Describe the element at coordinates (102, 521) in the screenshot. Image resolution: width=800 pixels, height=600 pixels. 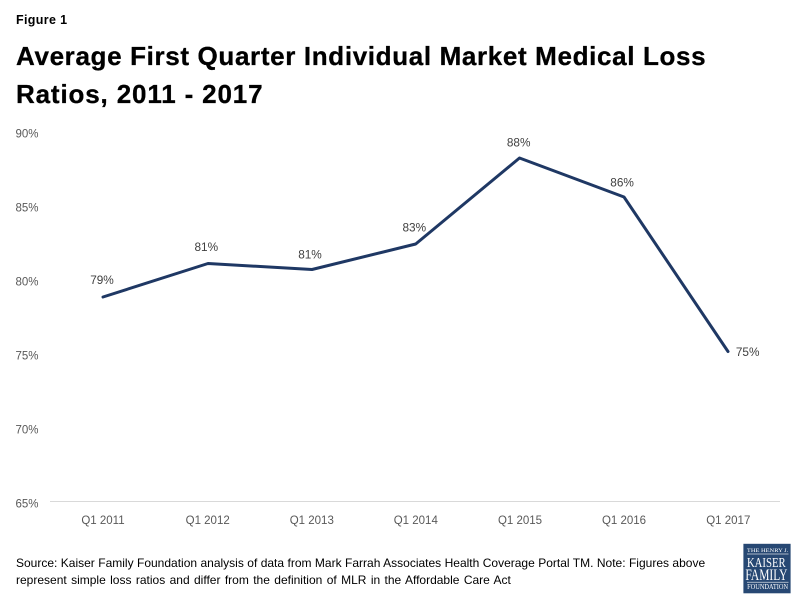
I see `svg-text: Q1 2011` at that location.